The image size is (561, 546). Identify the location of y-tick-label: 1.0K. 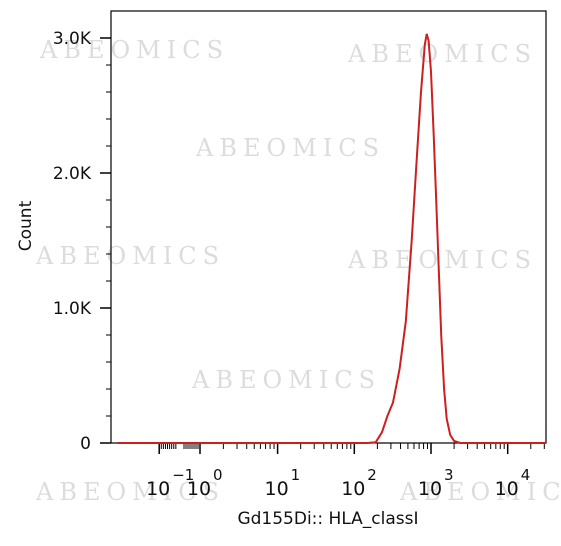
(72, 309).